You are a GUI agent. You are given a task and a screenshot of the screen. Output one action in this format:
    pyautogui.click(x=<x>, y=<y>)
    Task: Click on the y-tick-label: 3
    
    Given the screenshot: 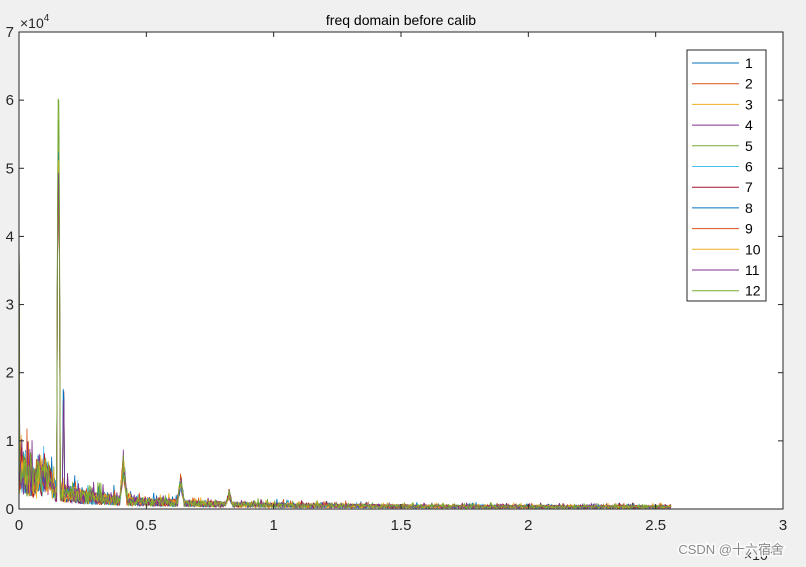 What is the action you would take?
    pyautogui.click(x=10, y=305)
    